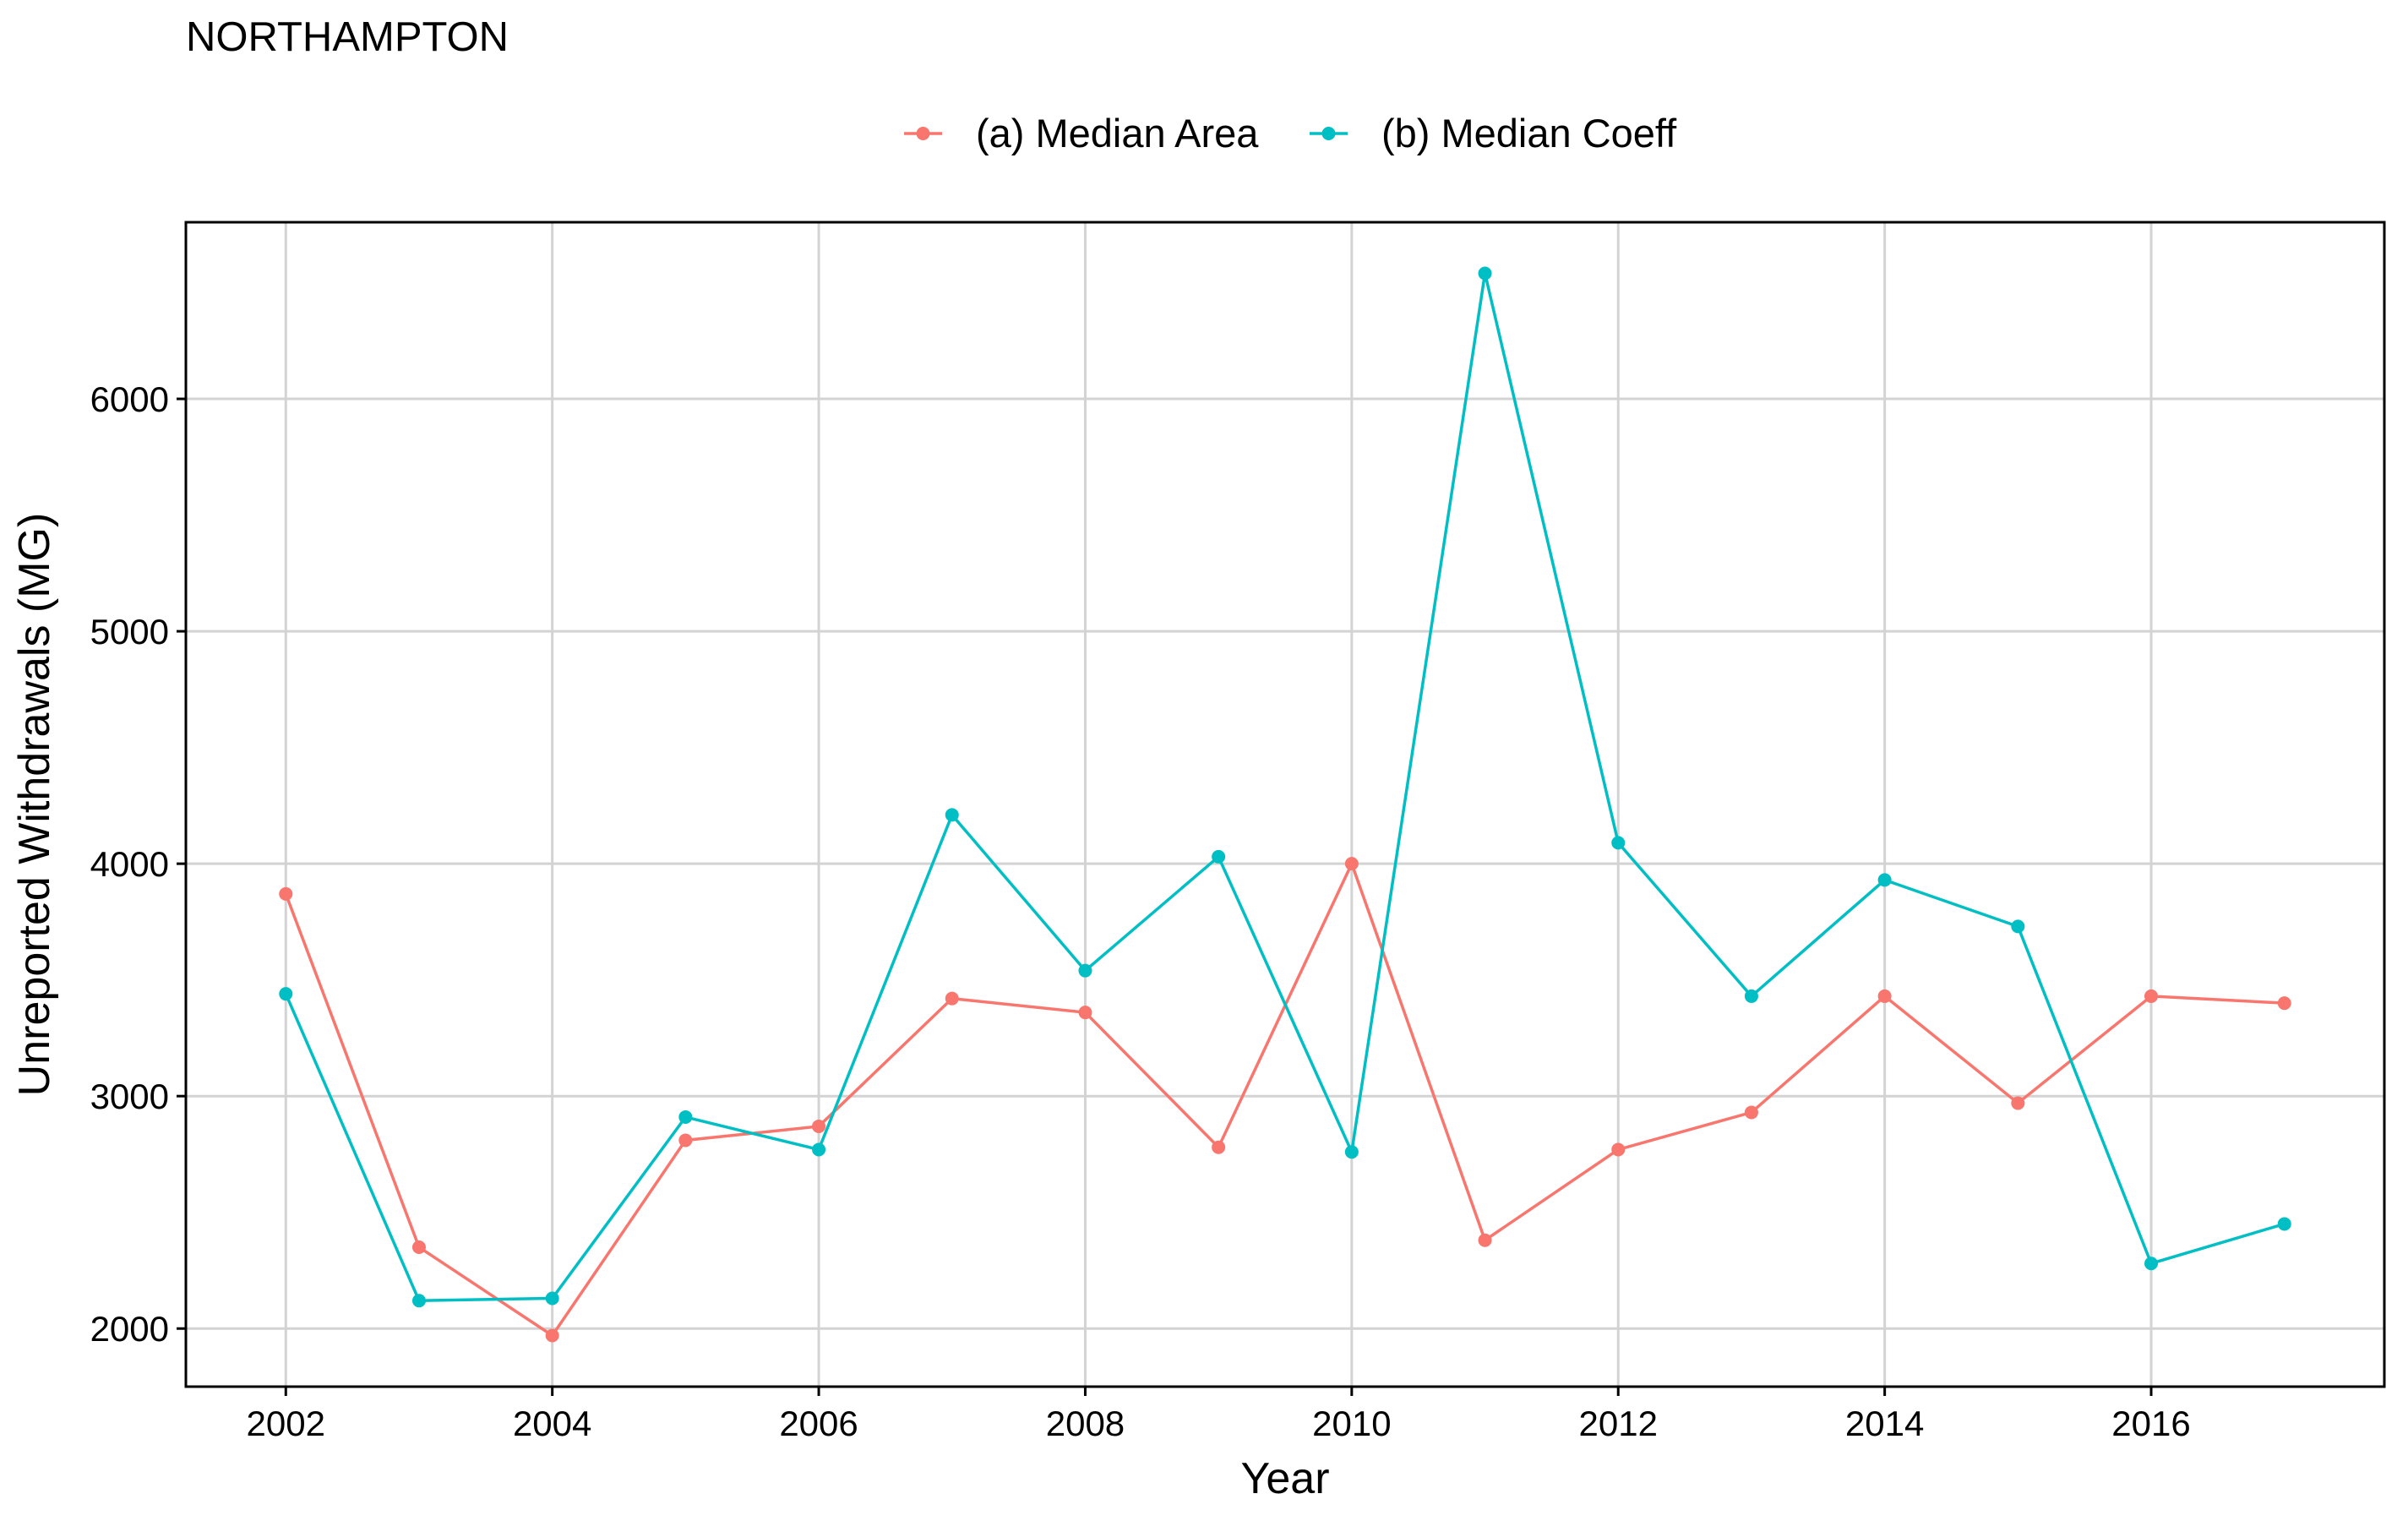 The image size is (2408, 1521). What do you see at coordinates (34, 805) in the screenshot?
I see `y-axis-title: Unreported Withdrawals (MG)` at bounding box center [34, 805].